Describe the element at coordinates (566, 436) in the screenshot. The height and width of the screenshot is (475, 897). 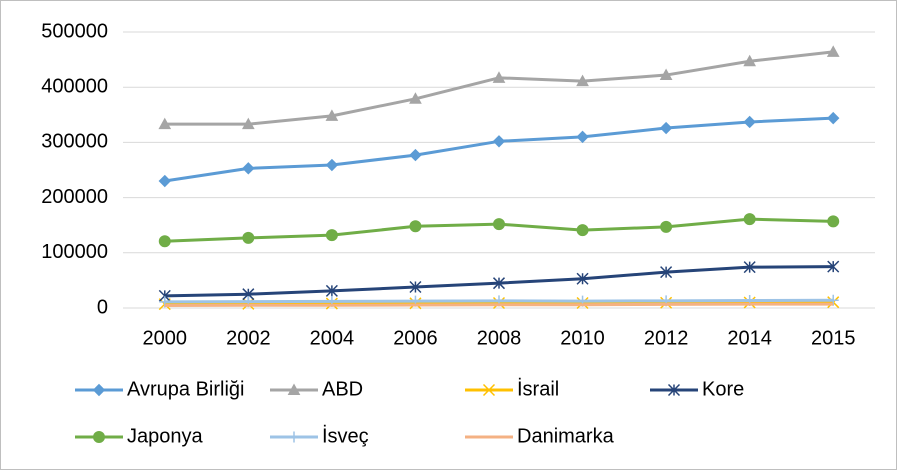
I see `legend-label: Danimarka` at that location.